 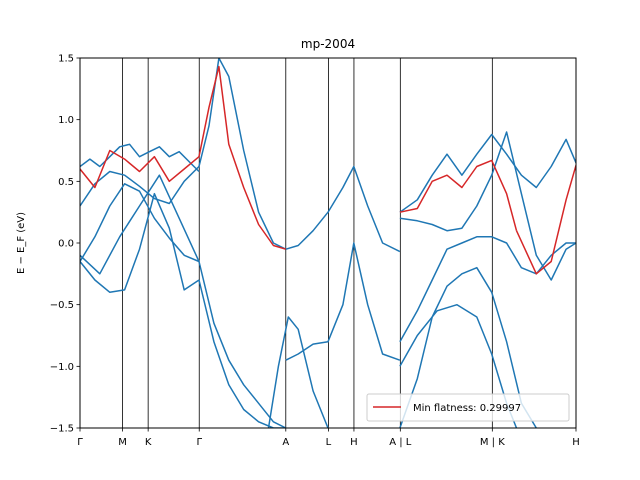 I want to click on x-tick-label: M | K, so click(x=492, y=442).